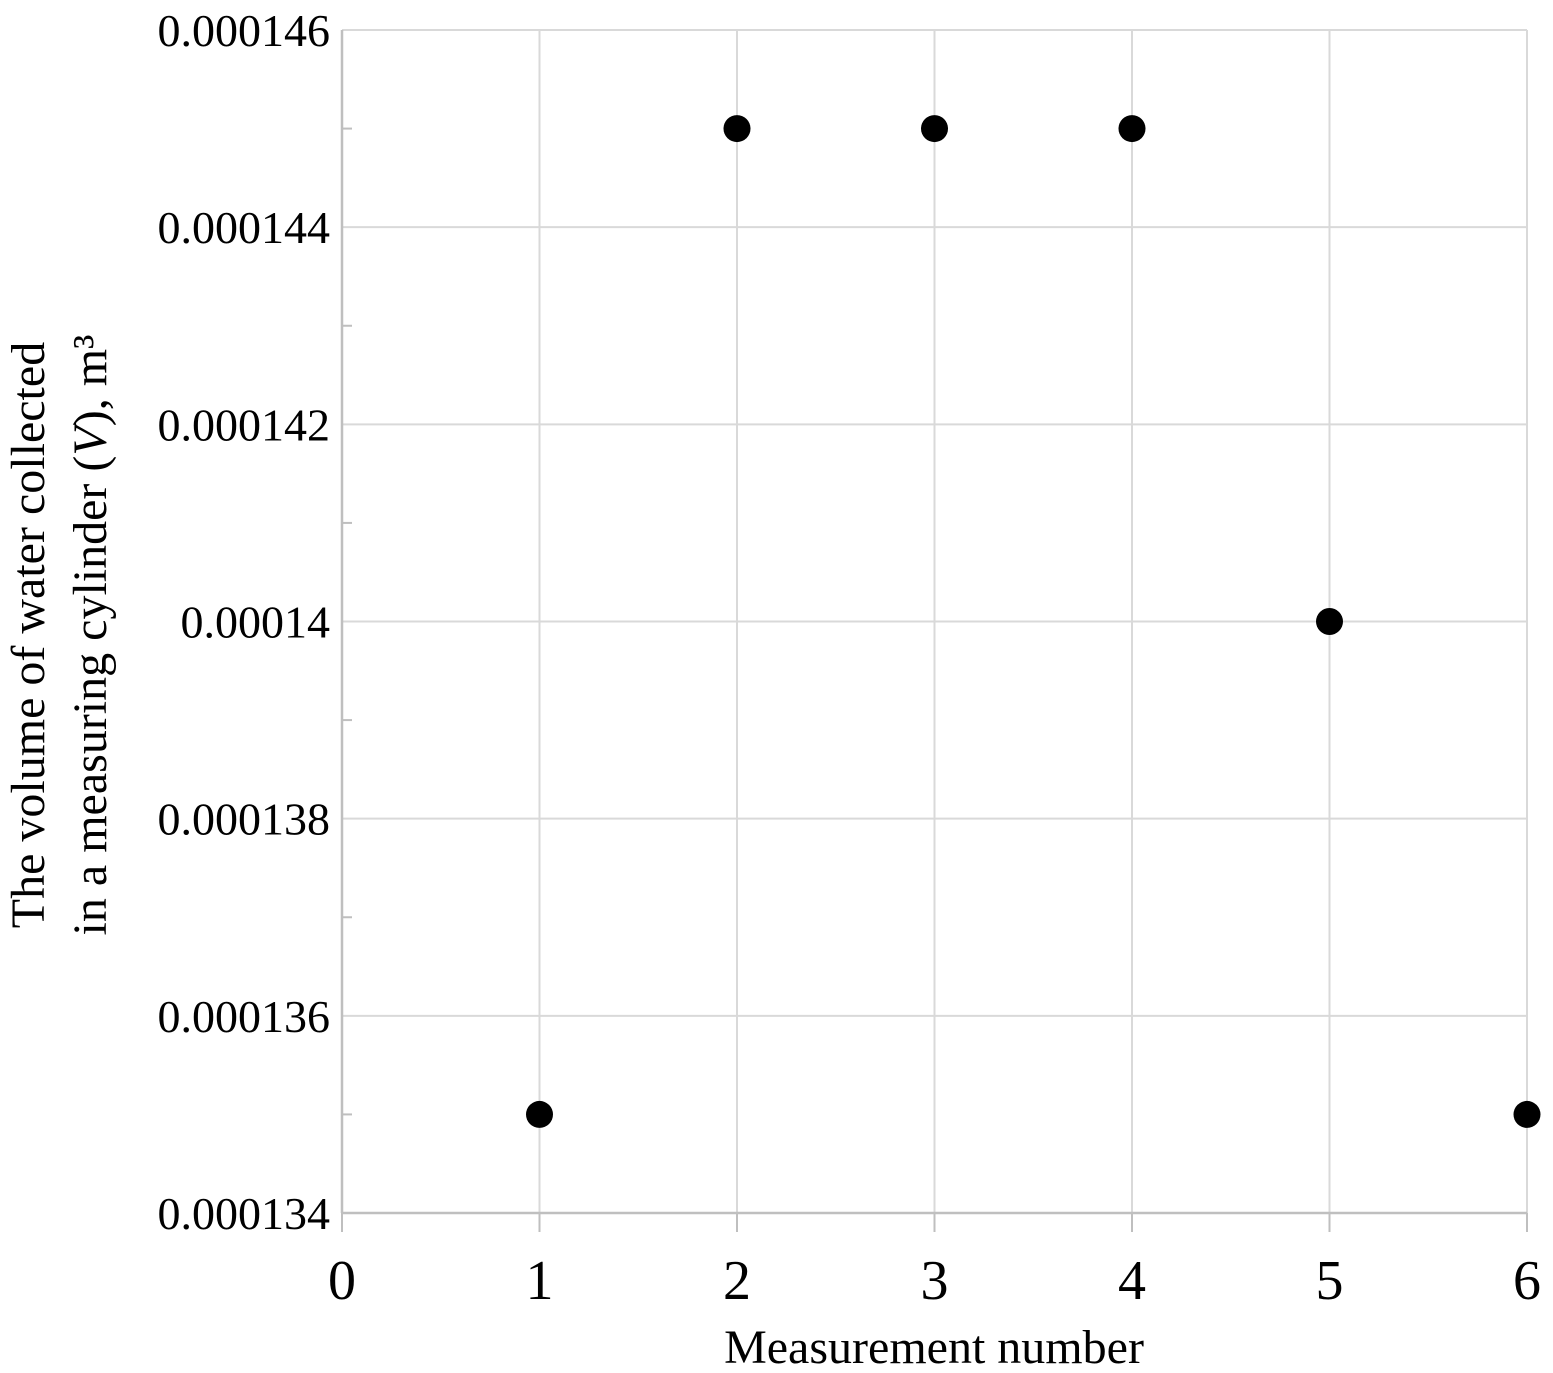 The width and height of the screenshot is (1553, 1373). Describe the element at coordinates (244, 819) in the screenshot. I see `y-tick-label: 0.000138` at that location.